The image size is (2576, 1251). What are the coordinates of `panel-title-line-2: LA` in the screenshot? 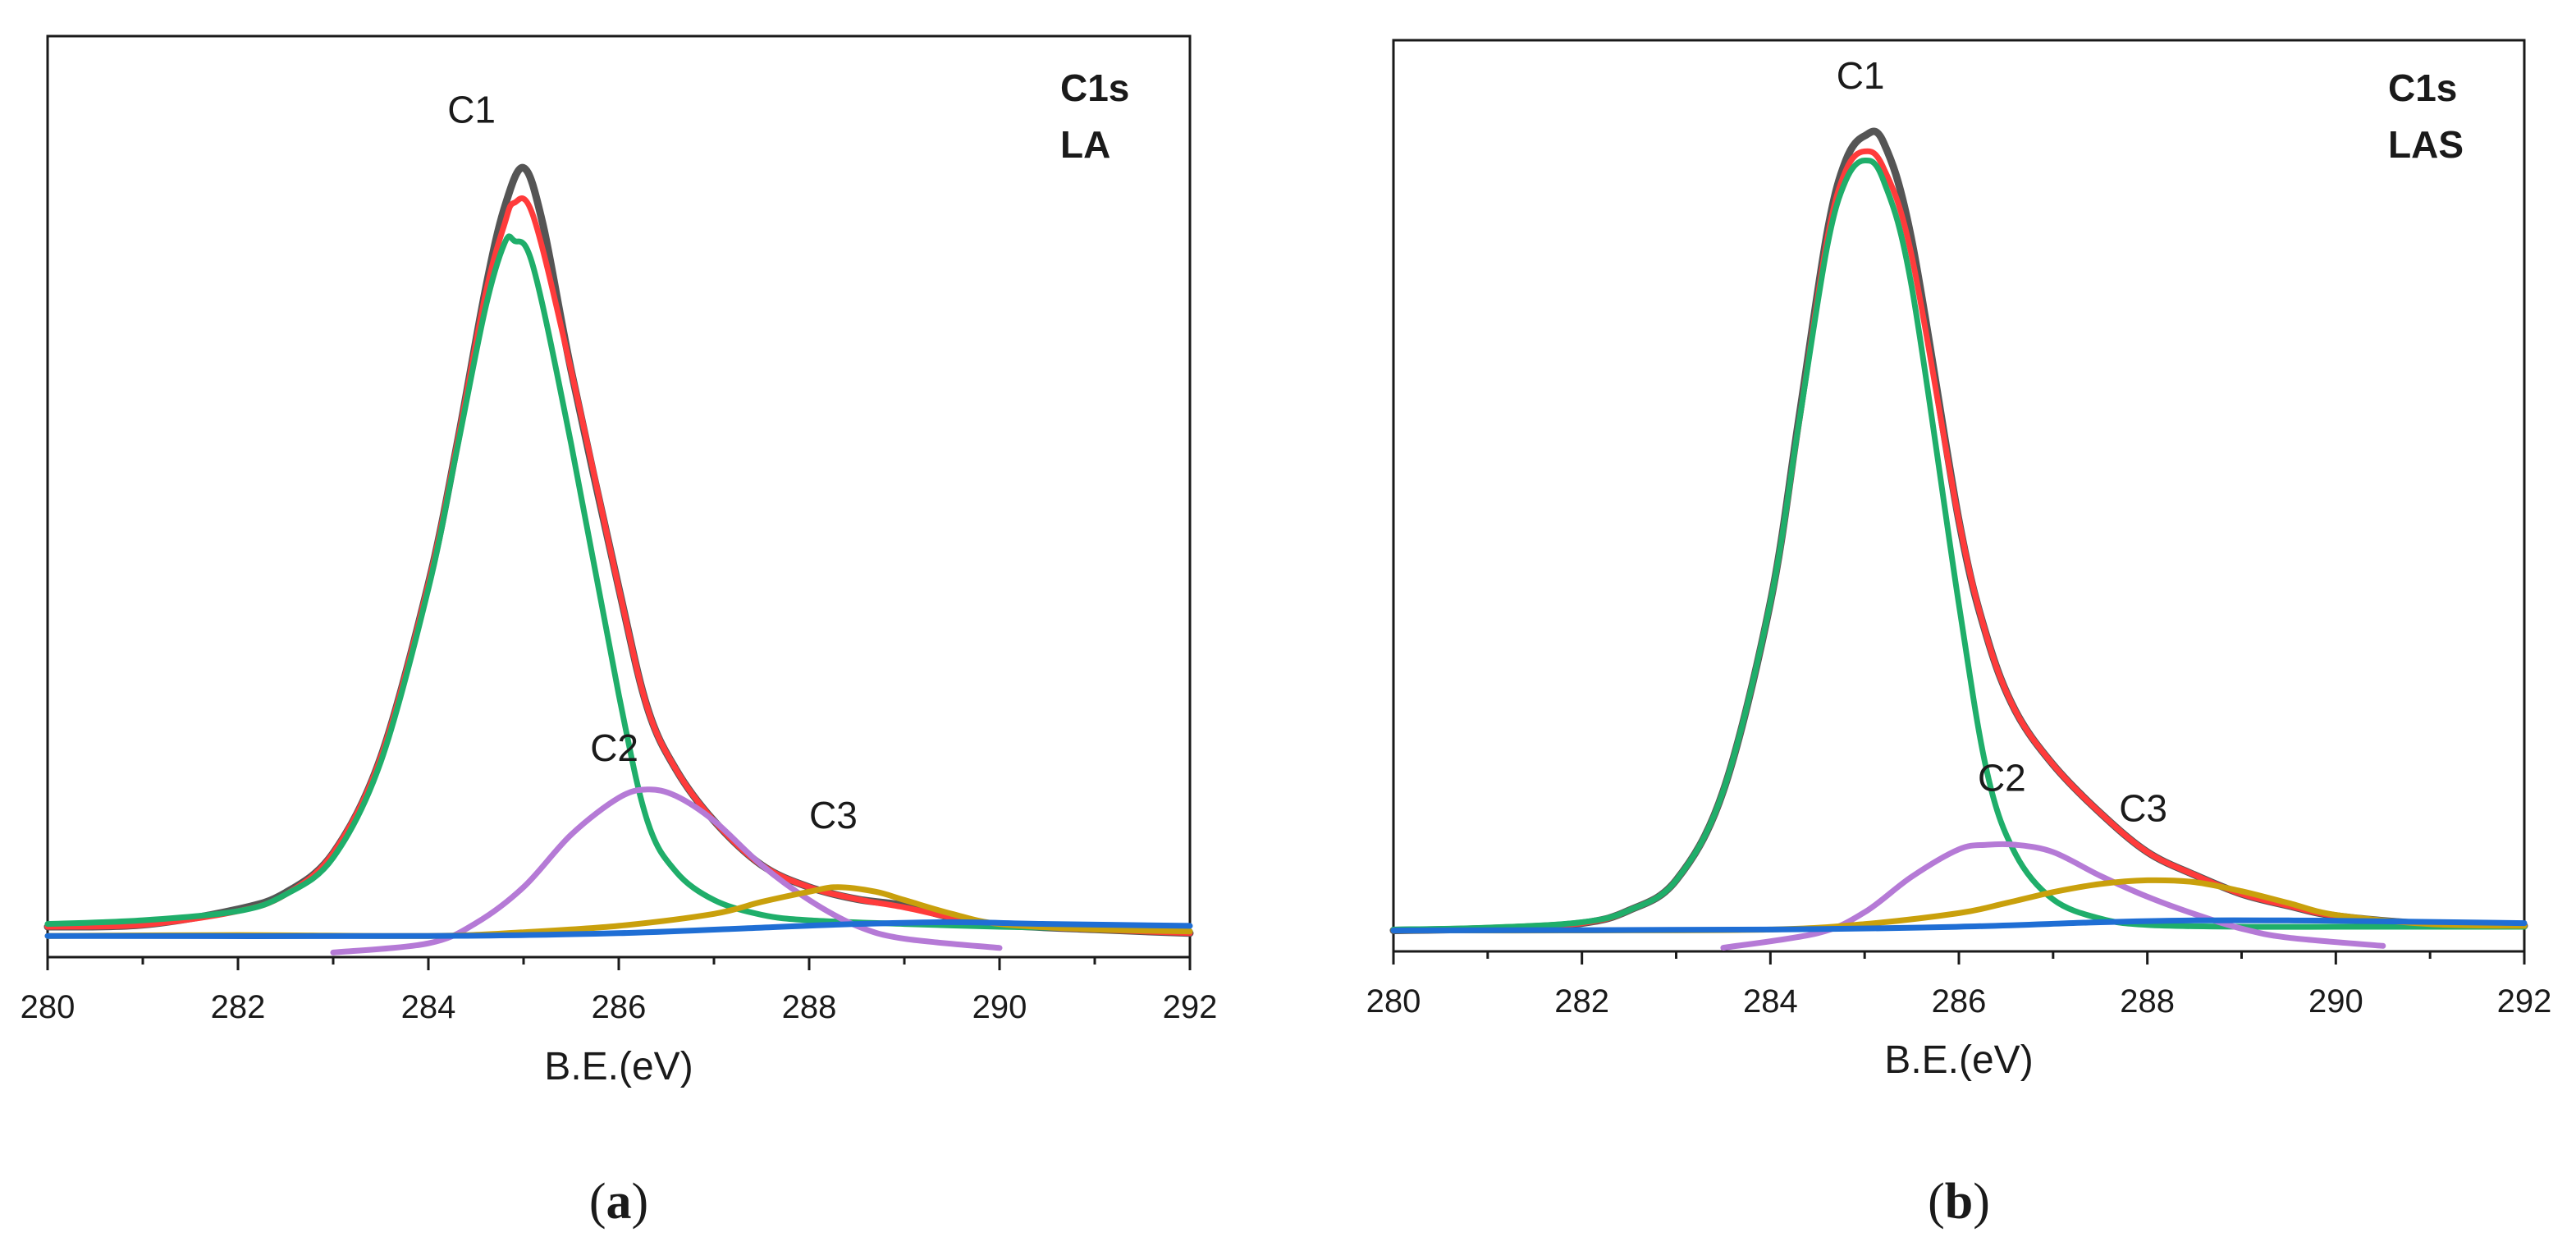 It's located at (1085, 144).